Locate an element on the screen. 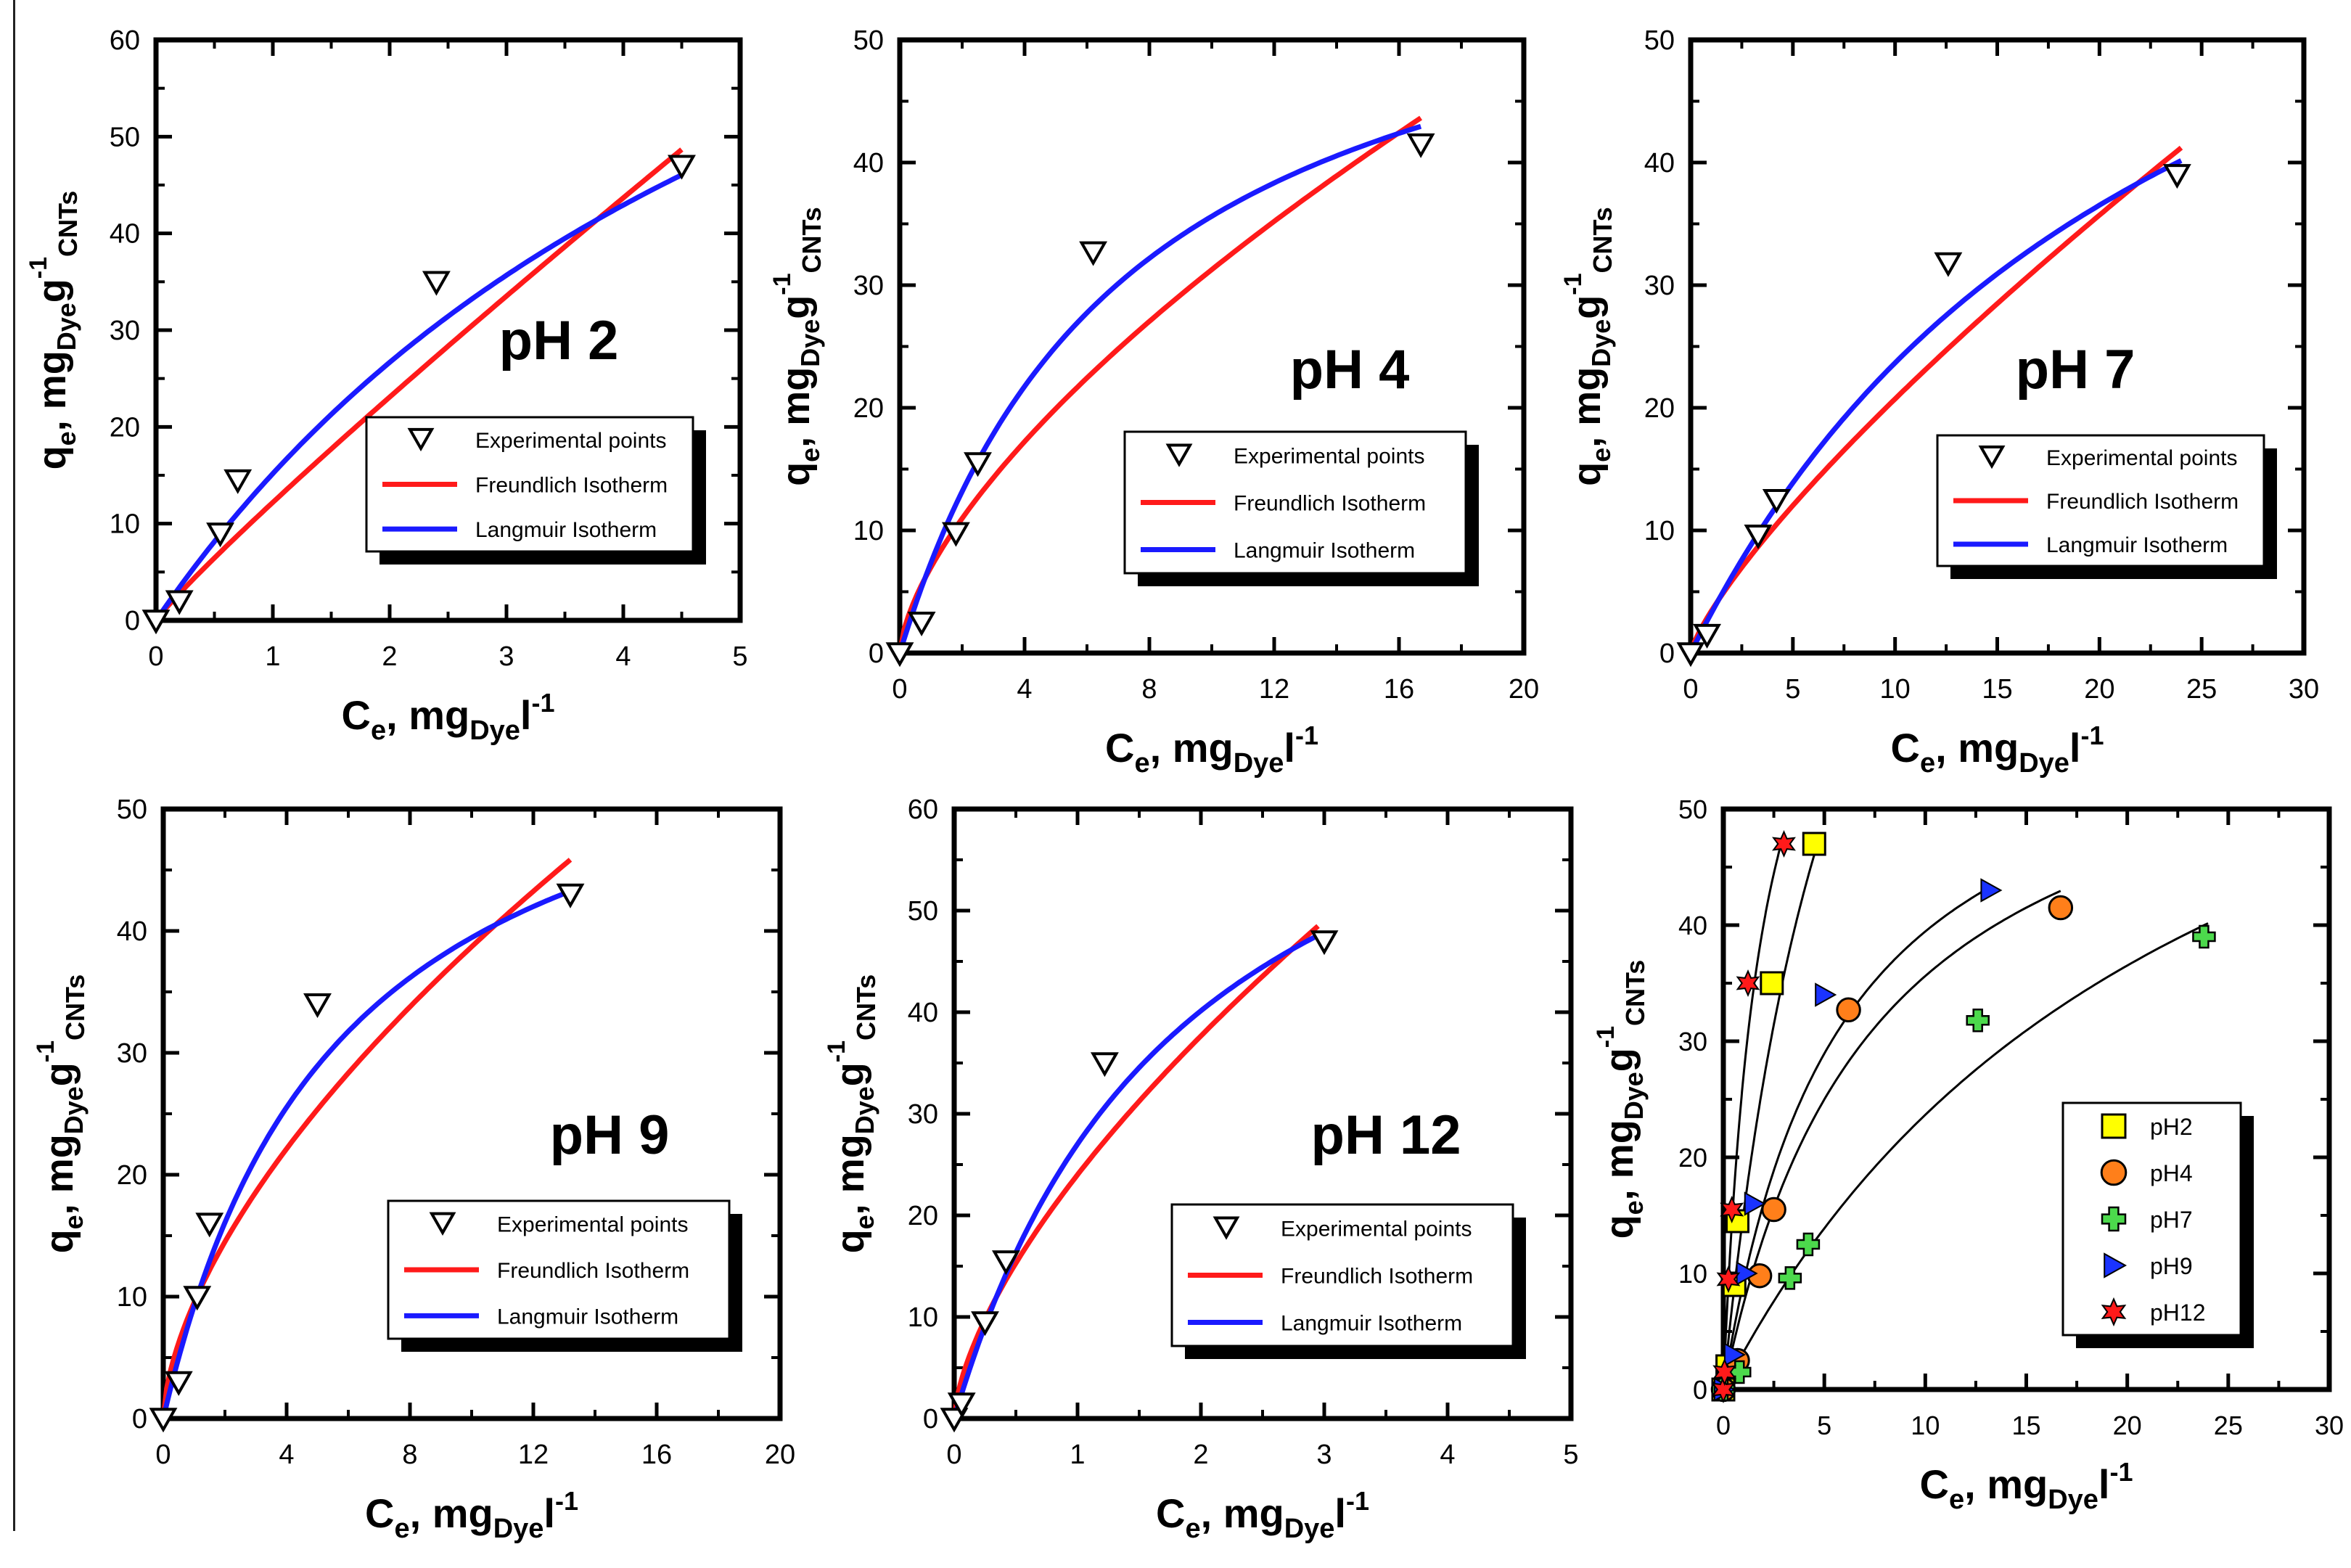 The image size is (2351, 1568). y-axis-label-4: qe, mgDyeg-1CNTs is located at coordinates (852, 1114).